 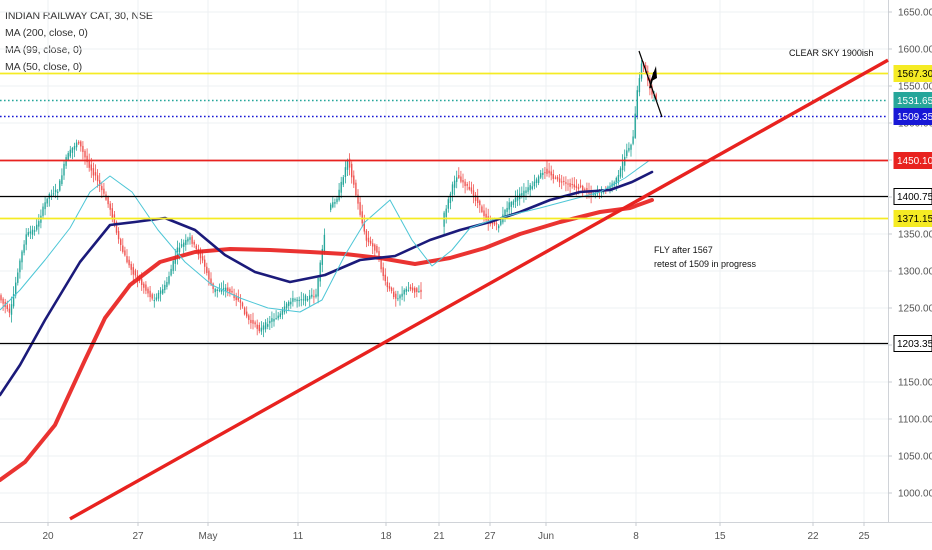 What do you see at coordinates (720, 536) in the screenshot?
I see `x-tick-label: 15` at bounding box center [720, 536].